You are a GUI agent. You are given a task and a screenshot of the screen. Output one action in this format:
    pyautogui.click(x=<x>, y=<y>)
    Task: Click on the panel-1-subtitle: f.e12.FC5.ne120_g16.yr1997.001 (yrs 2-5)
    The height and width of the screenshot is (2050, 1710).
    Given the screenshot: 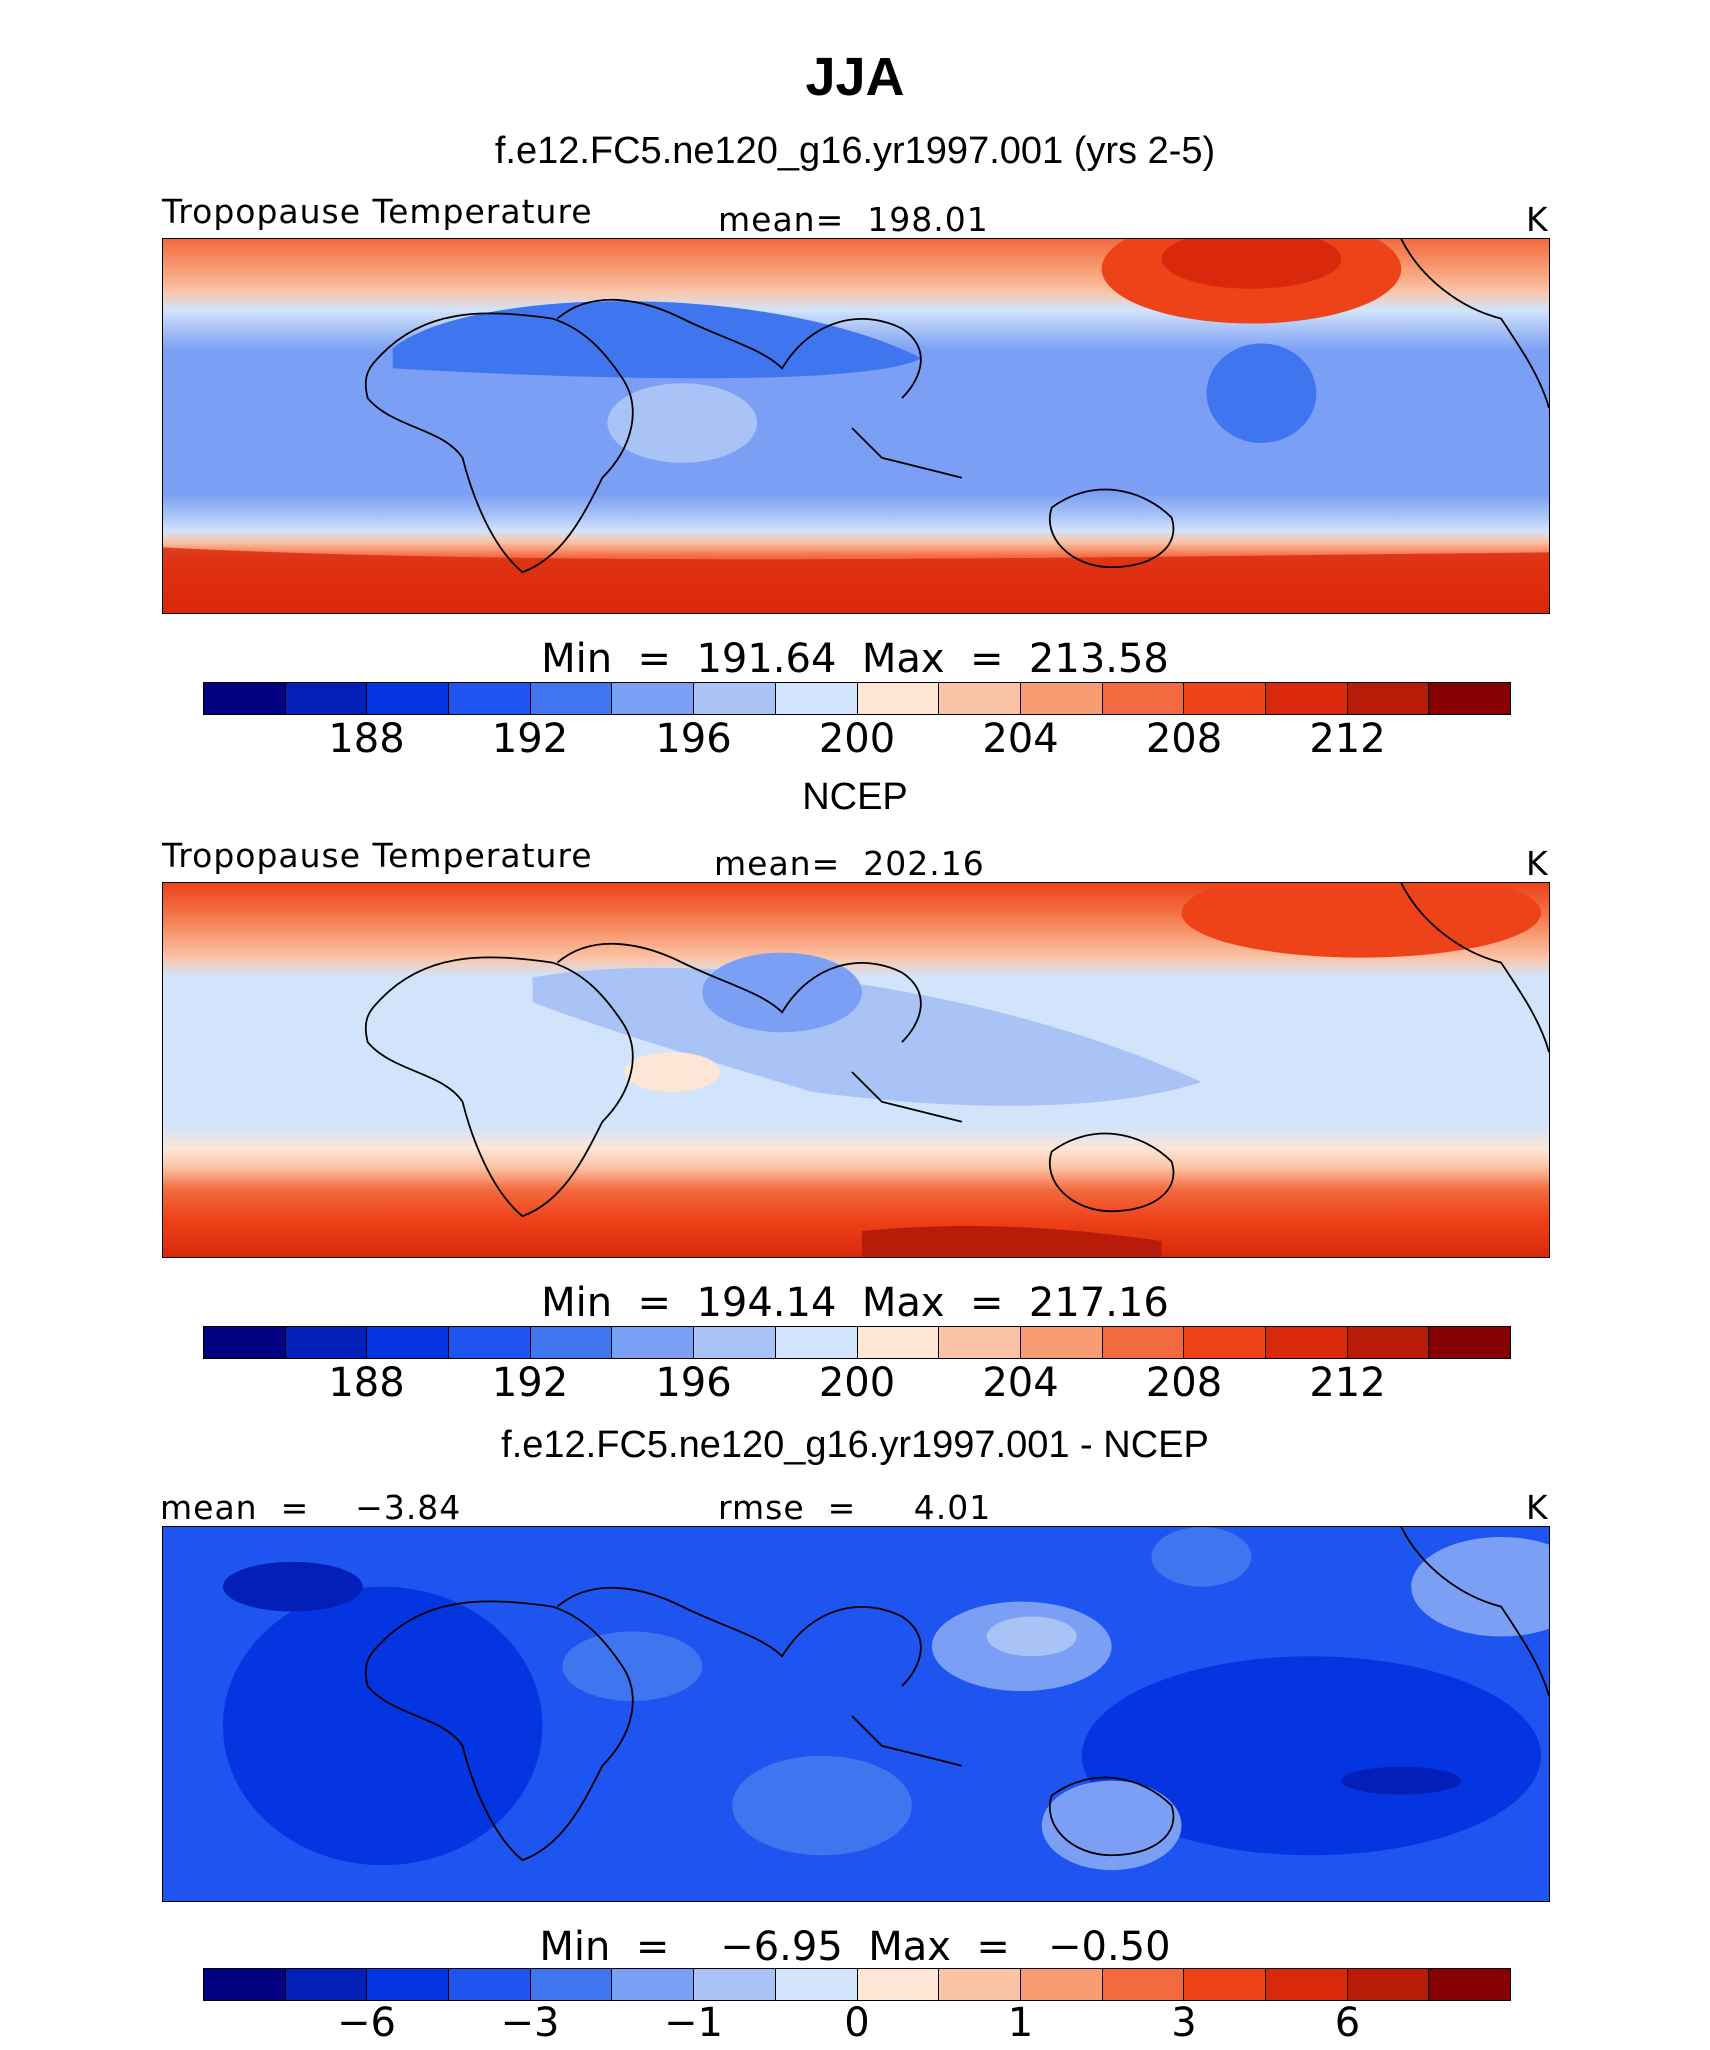 What is the action you would take?
    pyautogui.click(x=855, y=151)
    